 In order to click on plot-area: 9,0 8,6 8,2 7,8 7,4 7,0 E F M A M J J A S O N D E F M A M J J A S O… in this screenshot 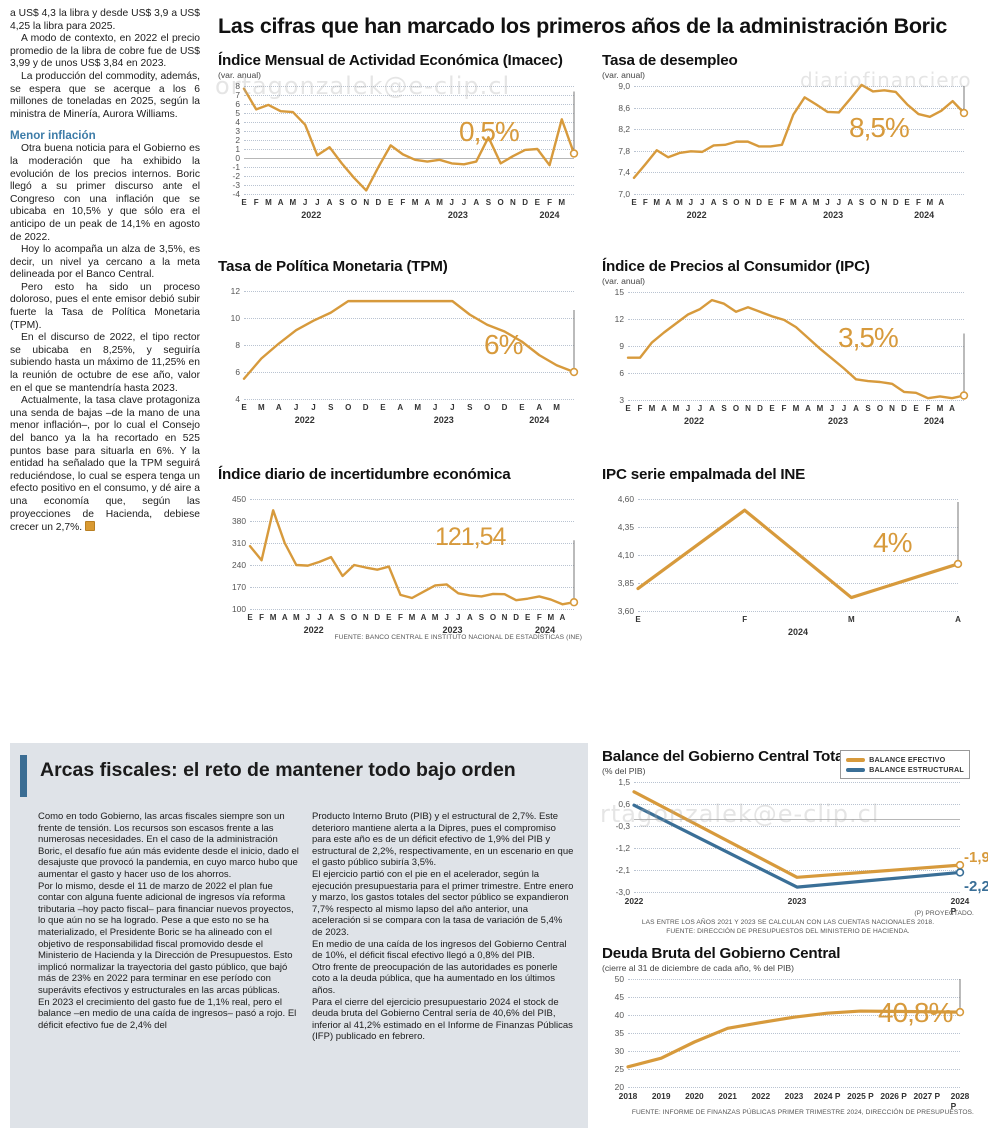, I will do `click(793, 150)`.